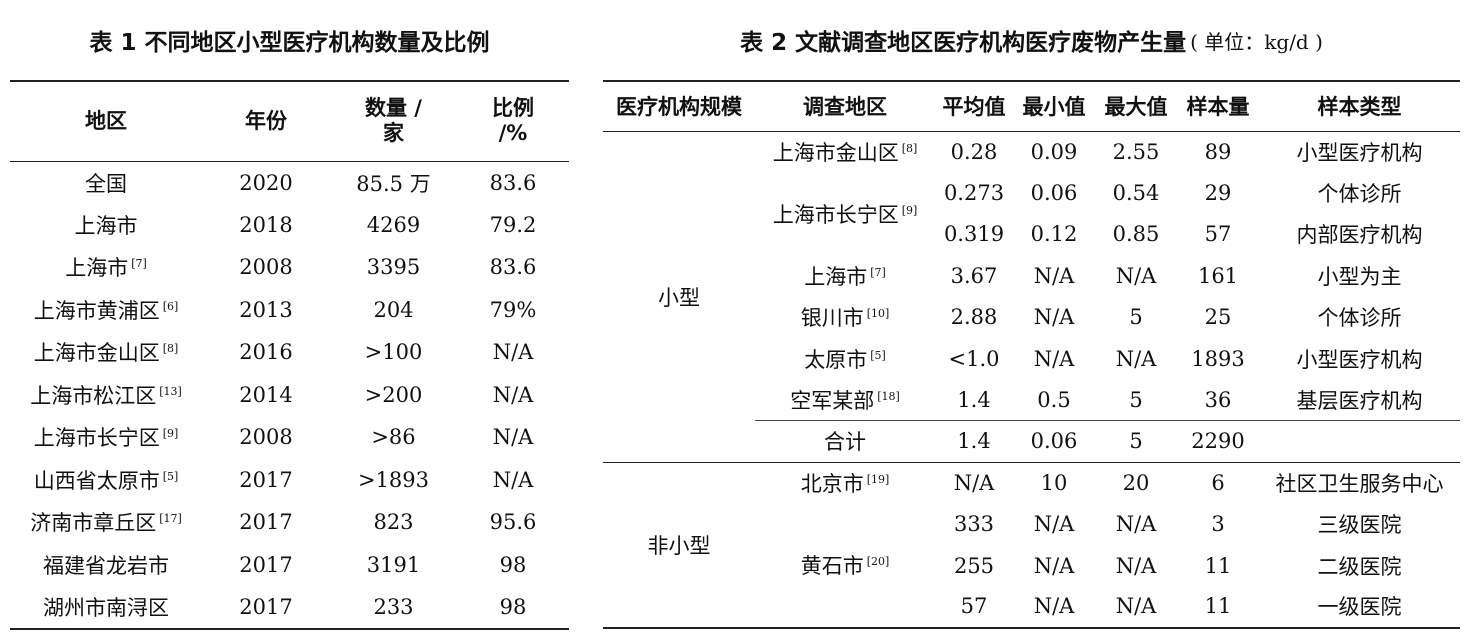 Image resolution: width=1467 pixels, height=639 pixels. I want to click on citation: [6], so click(170, 306).